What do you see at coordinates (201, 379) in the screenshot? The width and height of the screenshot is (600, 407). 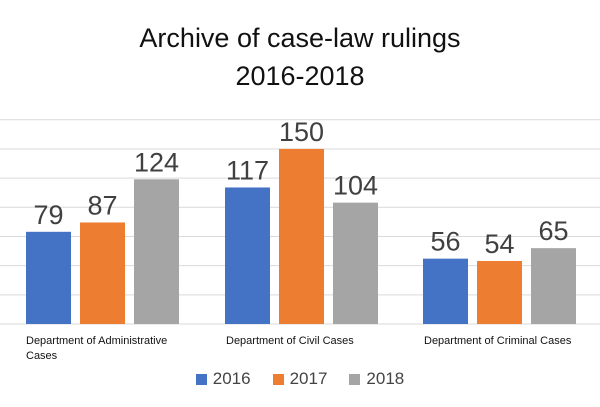 I see `legend-swatch-2016` at bounding box center [201, 379].